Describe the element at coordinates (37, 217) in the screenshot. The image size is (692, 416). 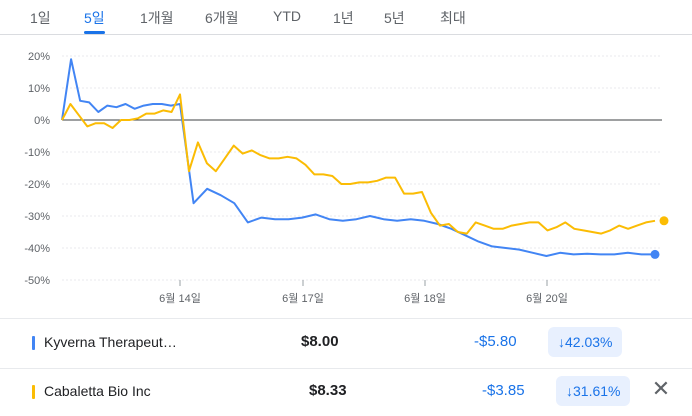
I see `y-tick-label: -30%` at that location.